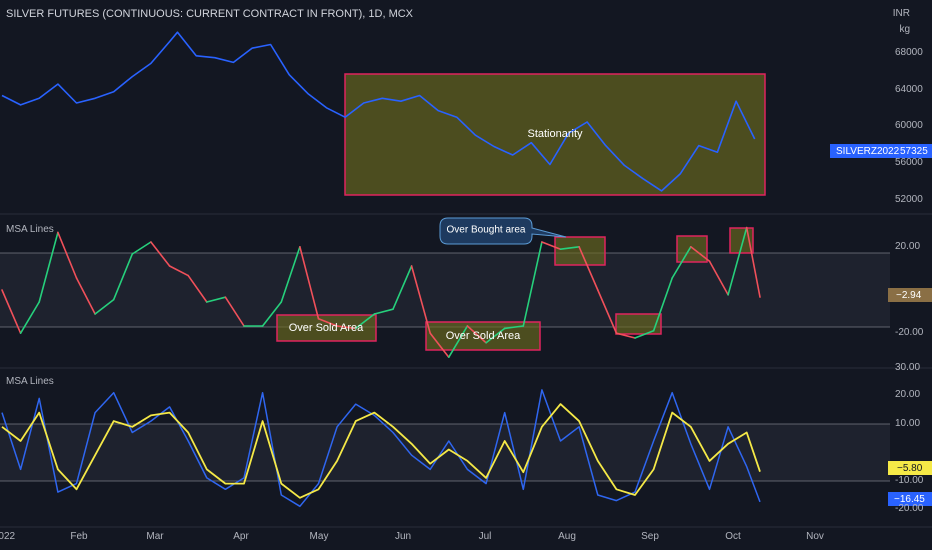  Describe the element at coordinates (908, 367) in the screenshot. I see `pane3-tick: 30.00` at that location.